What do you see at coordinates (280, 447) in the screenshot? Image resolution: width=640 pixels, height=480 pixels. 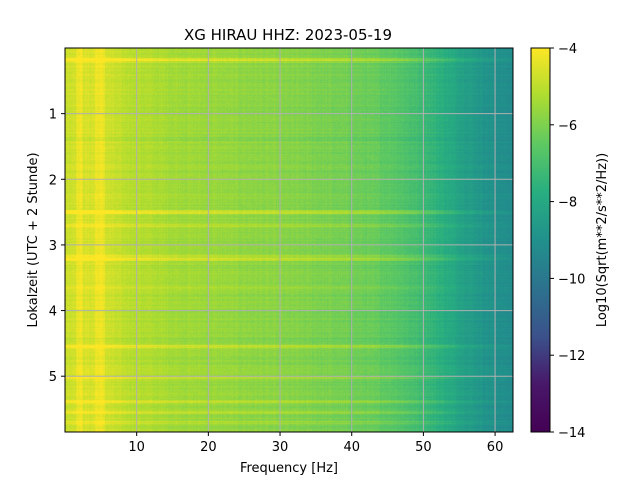 I see `x-tick-label: 30` at bounding box center [280, 447].